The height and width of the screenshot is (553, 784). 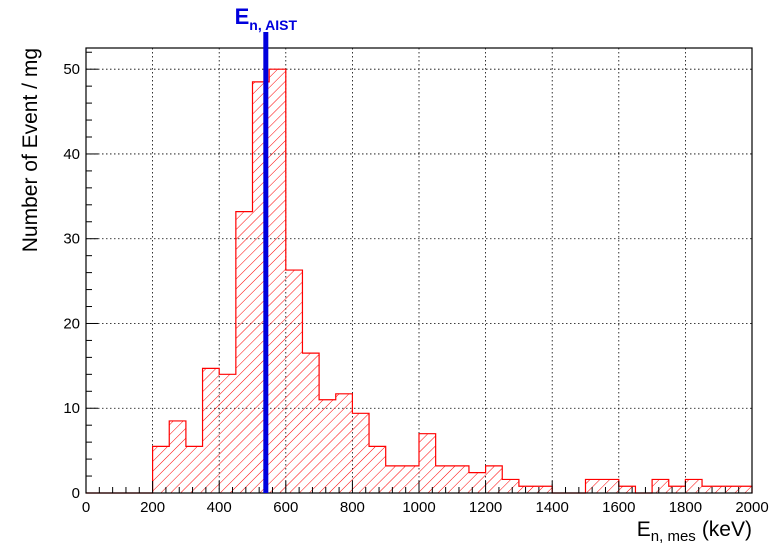 I want to click on reference-energy-label-sub: n, AIST, so click(x=273, y=25).